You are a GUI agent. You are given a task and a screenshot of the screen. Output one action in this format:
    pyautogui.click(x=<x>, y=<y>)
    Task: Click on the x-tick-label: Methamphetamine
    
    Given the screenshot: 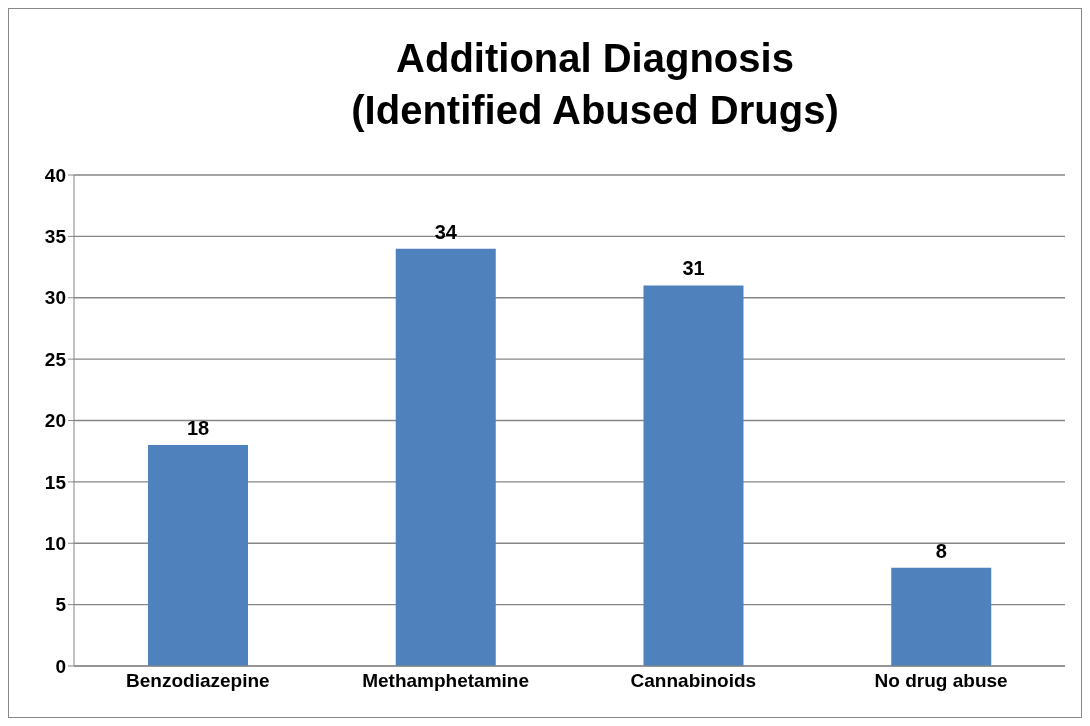 What is the action you would take?
    pyautogui.click(x=446, y=681)
    